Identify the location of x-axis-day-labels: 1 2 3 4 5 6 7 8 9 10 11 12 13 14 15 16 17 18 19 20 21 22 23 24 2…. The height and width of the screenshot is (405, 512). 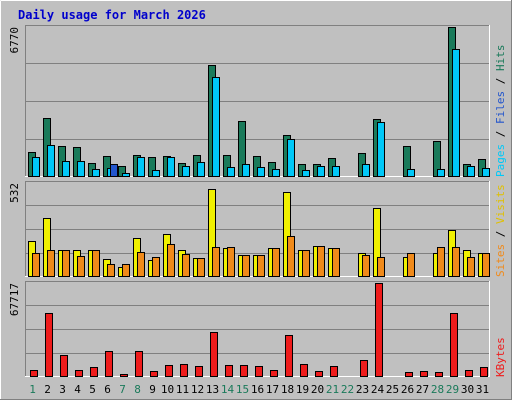
(259, 389).